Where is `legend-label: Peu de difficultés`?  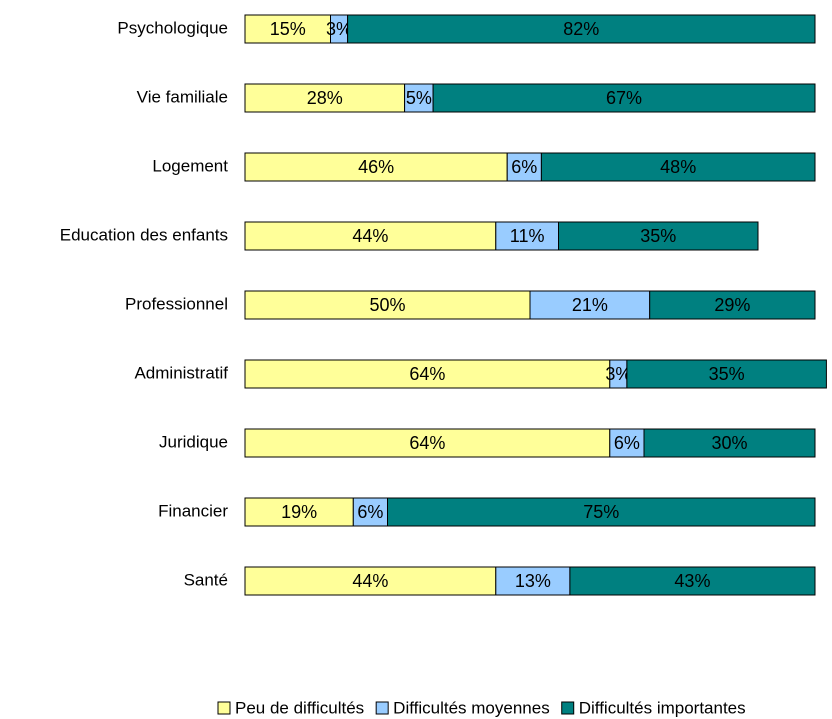
legend-label: Peu de difficultés is located at coordinates (299, 707).